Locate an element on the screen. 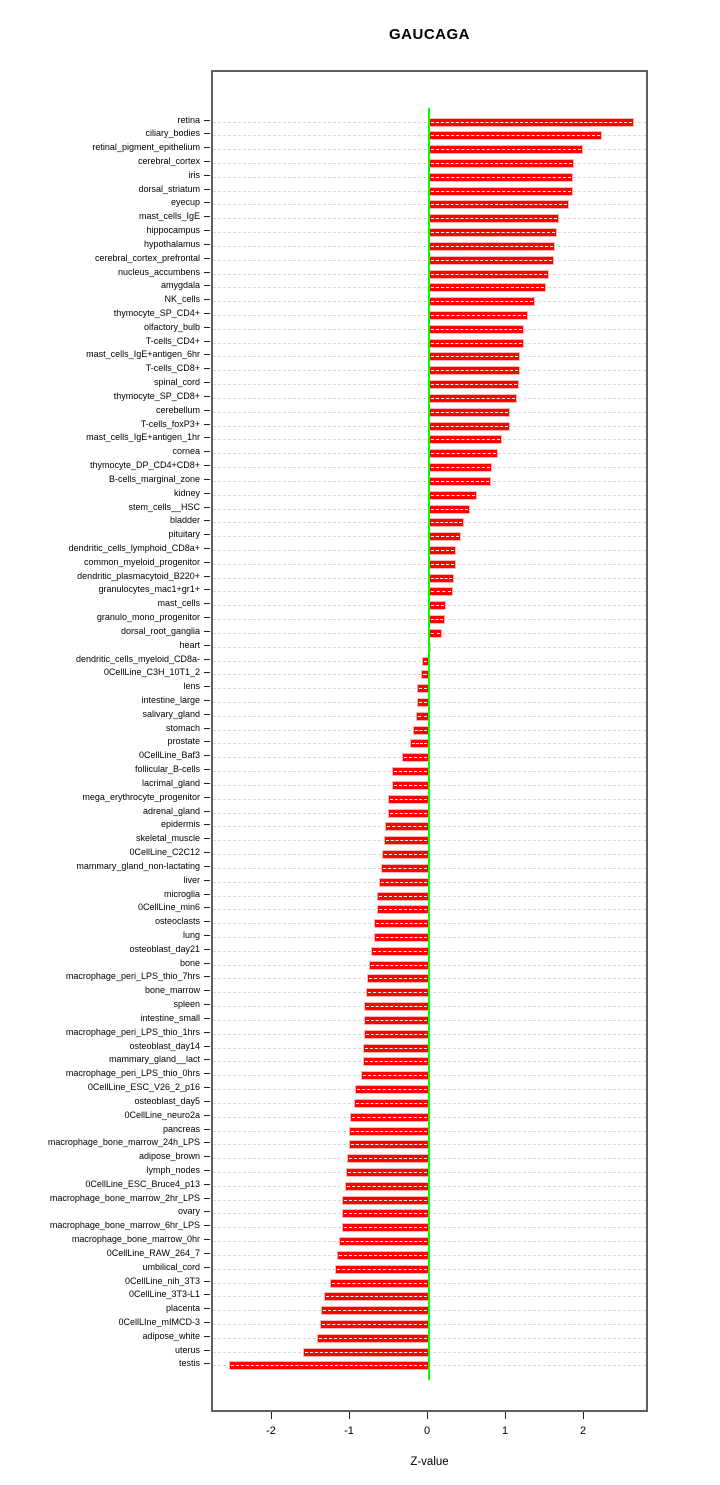 Image resolution: width=720 pixels, height=1485 pixels. category-label: eyecup is located at coordinates (185, 202).